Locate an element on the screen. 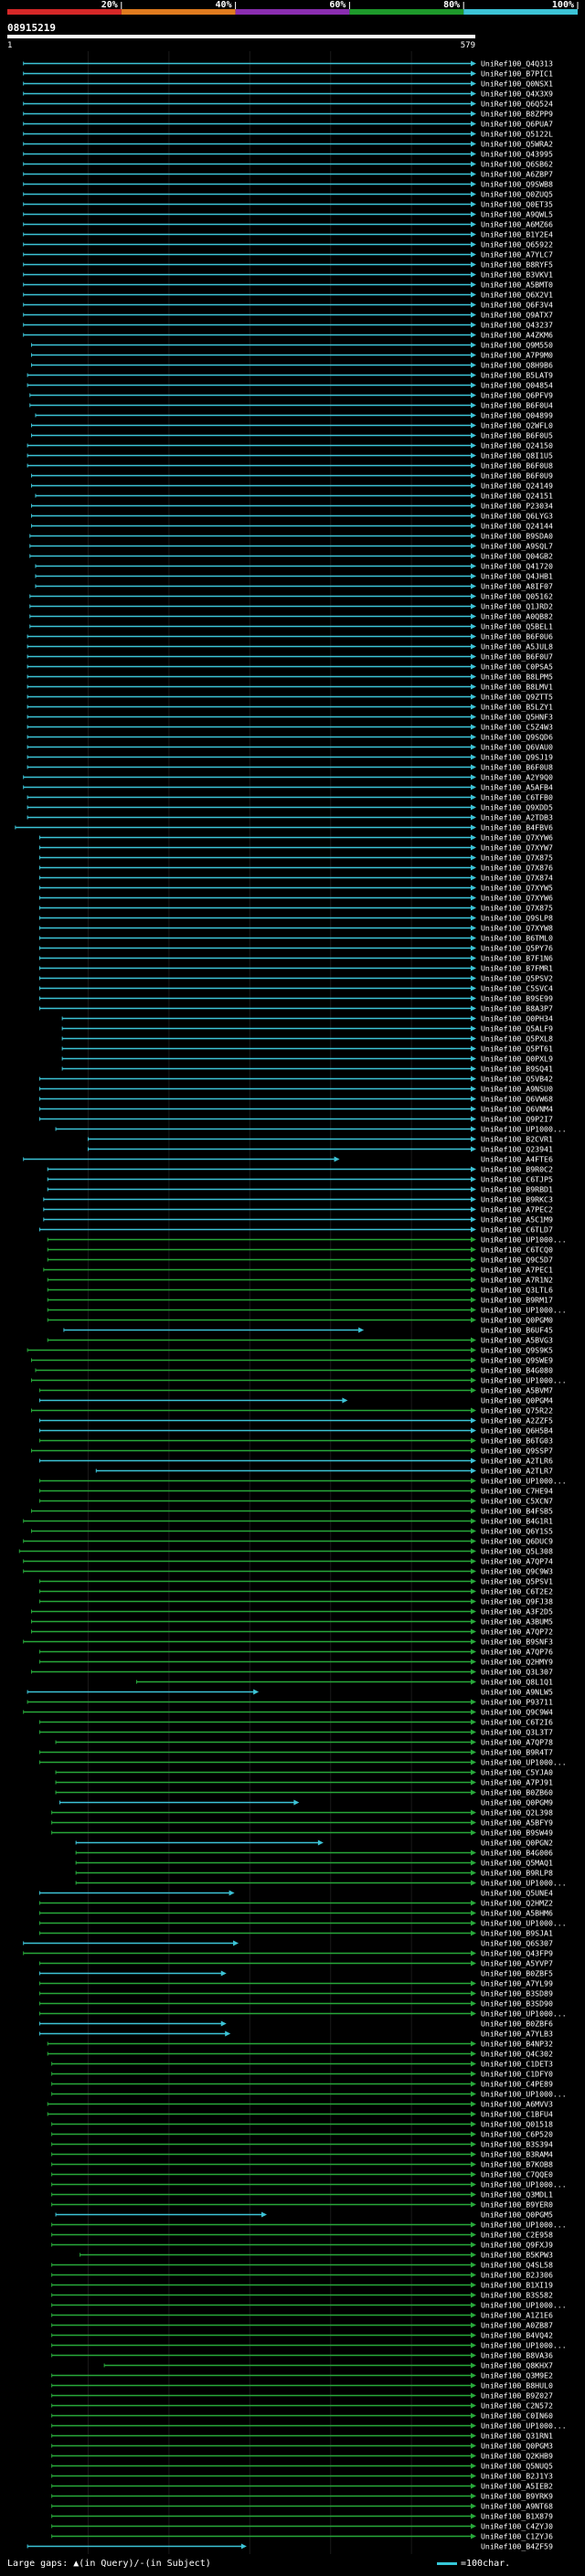 The image size is (585, 2576). scale-legend: =100char. is located at coordinates (474, 2564).